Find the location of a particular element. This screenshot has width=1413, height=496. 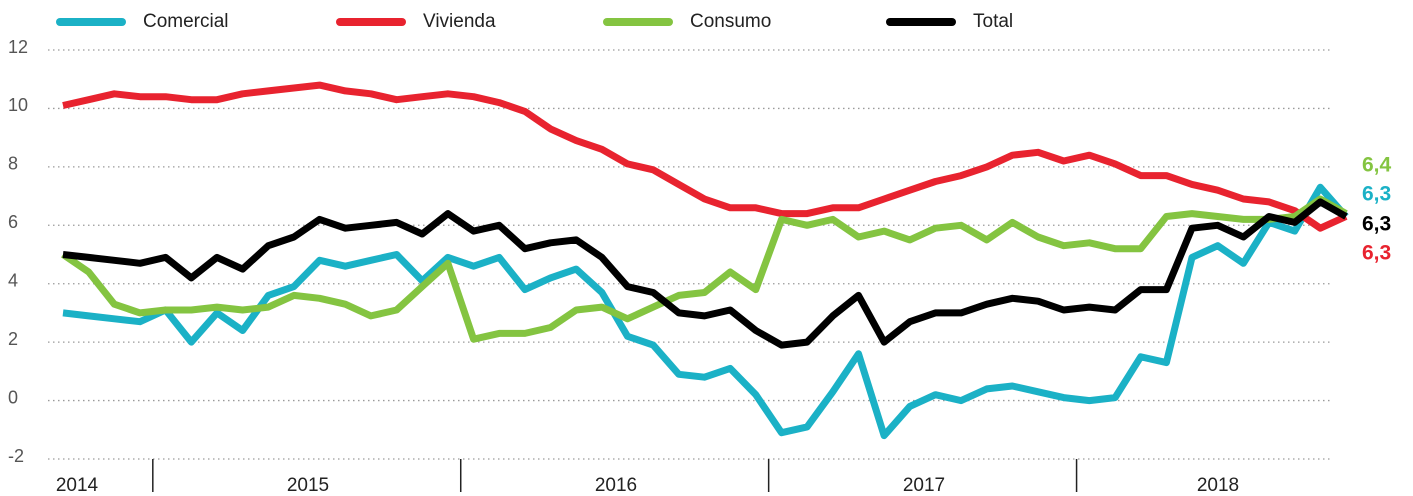

y-tick-label: 6 is located at coordinates (13, 222).